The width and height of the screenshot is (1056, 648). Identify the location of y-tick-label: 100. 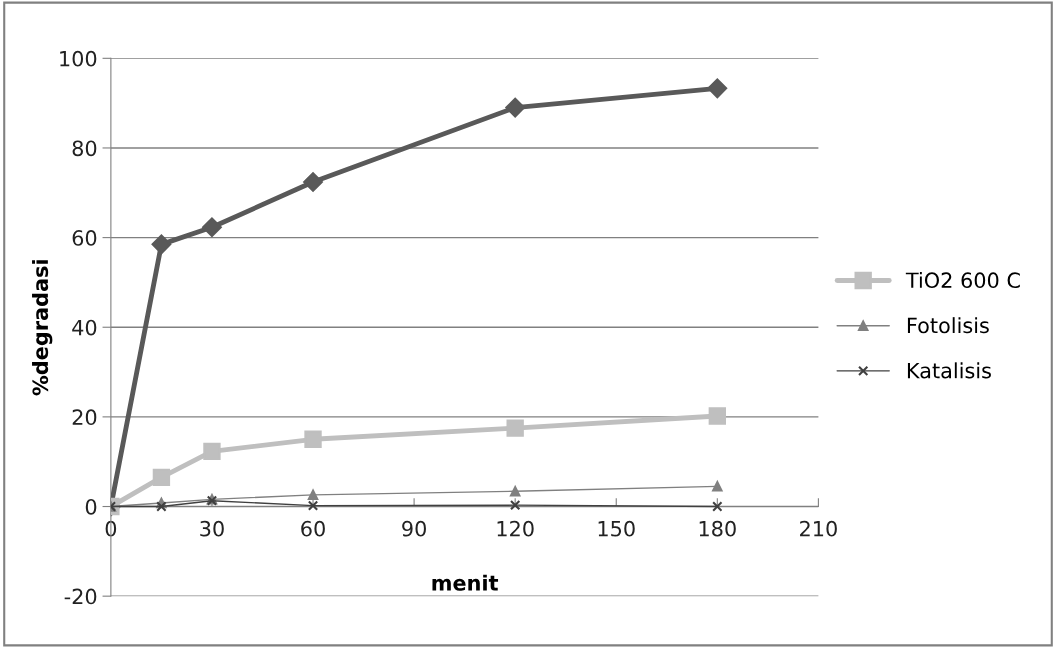
(78, 58).